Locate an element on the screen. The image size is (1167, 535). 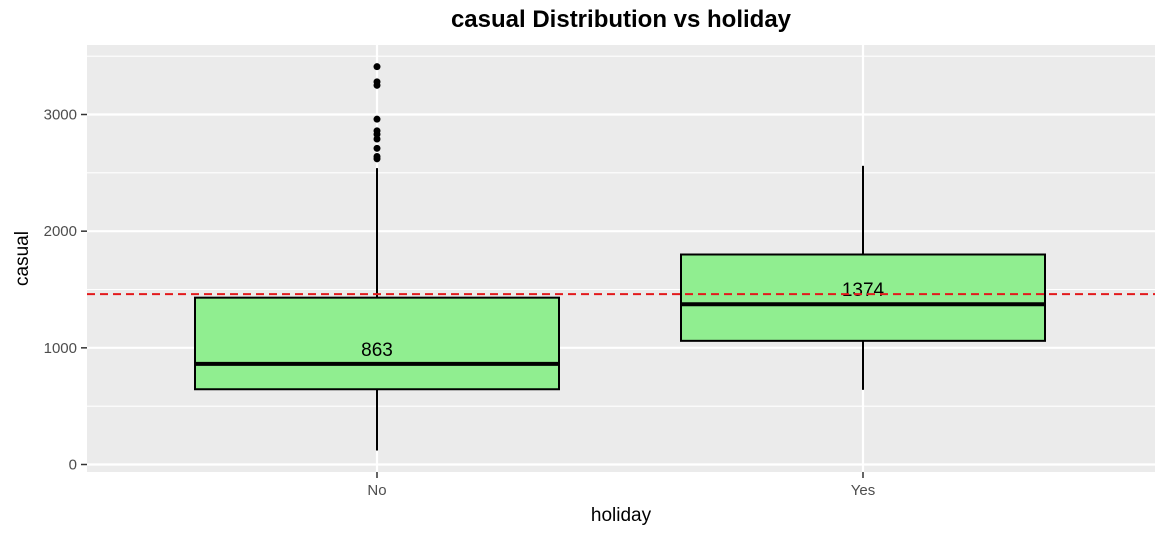
chart-title: casual Distribution vs holiday is located at coordinates (621, 19).